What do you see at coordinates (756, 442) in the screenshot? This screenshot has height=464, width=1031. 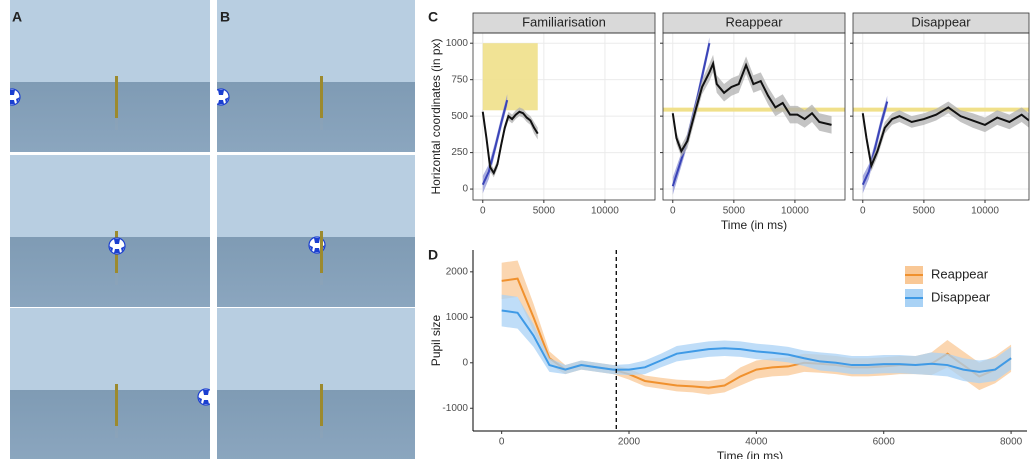 I see `x-tick-label: 4000` at bounding box center [756, 442].